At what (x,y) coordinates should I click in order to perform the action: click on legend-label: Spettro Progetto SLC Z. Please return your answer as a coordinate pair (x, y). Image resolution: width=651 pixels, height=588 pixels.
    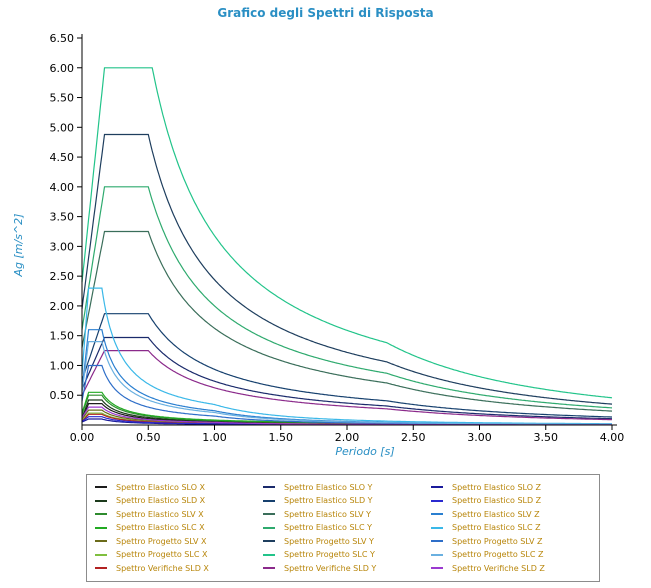
    Looking at the image, I should click on (498, 554).